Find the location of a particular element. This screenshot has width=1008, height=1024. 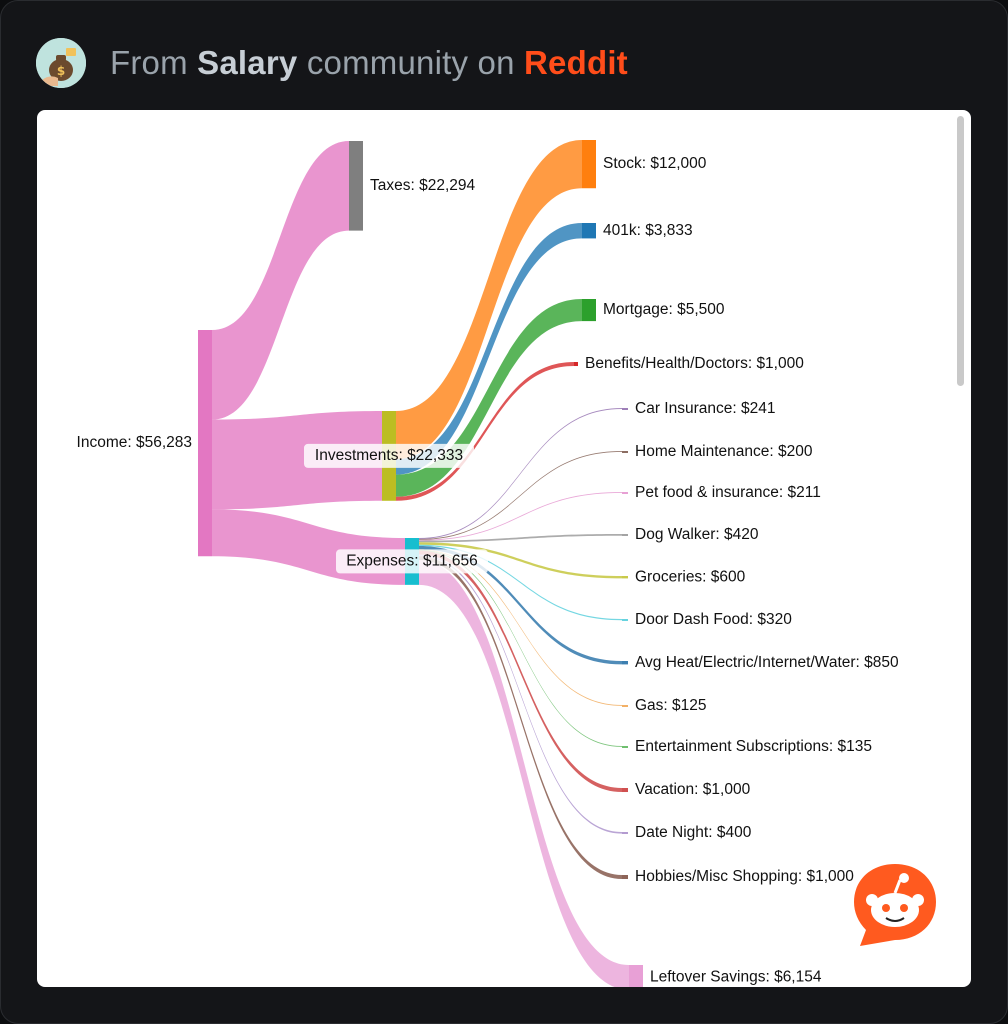

label-mortgage: Mortgage: $5,500 is located at coordinates (664, 309).